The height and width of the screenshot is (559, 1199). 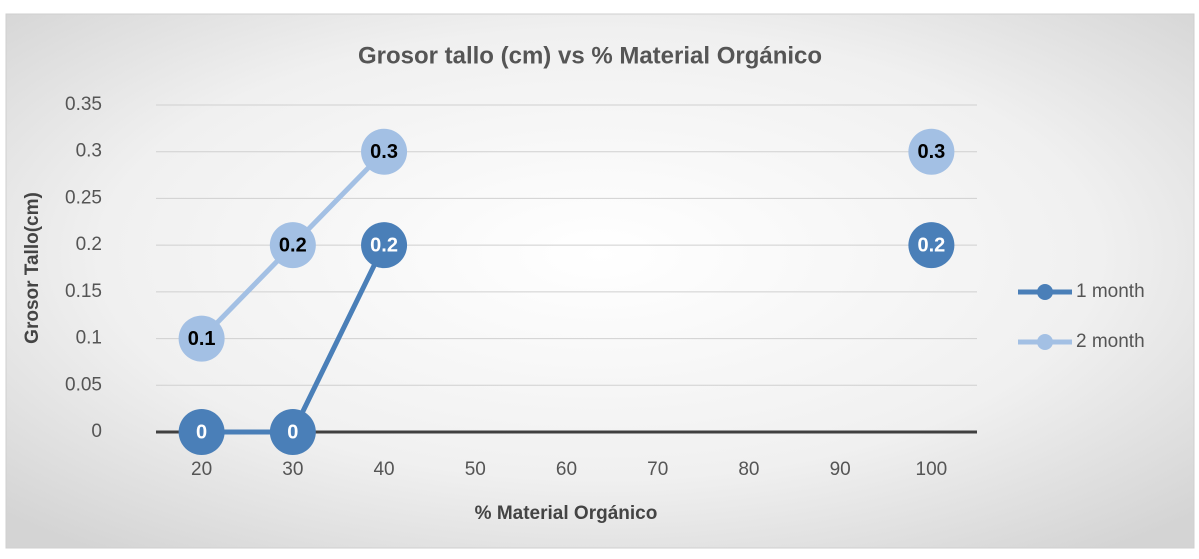 I want to click on y-tick-label: 0.35, so click(x=83, y=104).